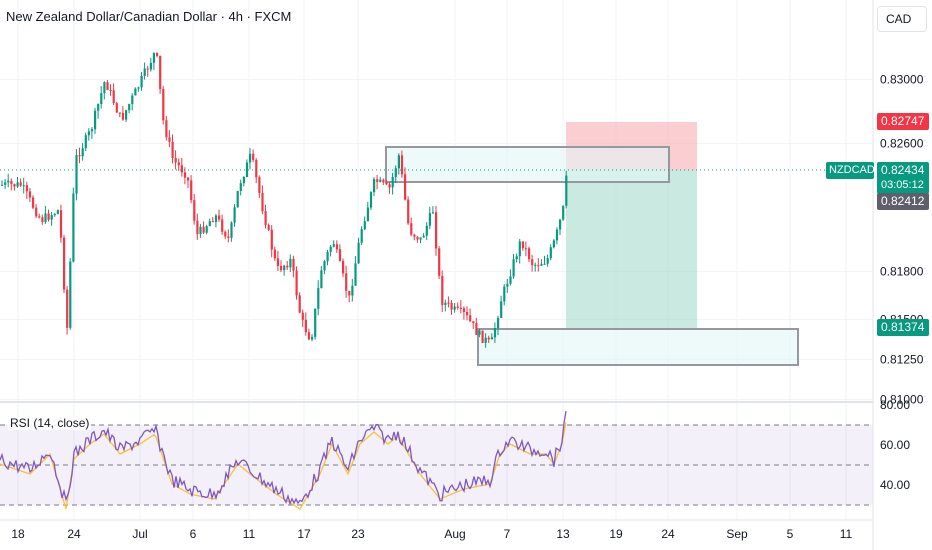  What do you see at coordinates (850, 170) in the screenshot?
I see `symbol-price-tag: NZDCAD` at bounding box center [850, 170].